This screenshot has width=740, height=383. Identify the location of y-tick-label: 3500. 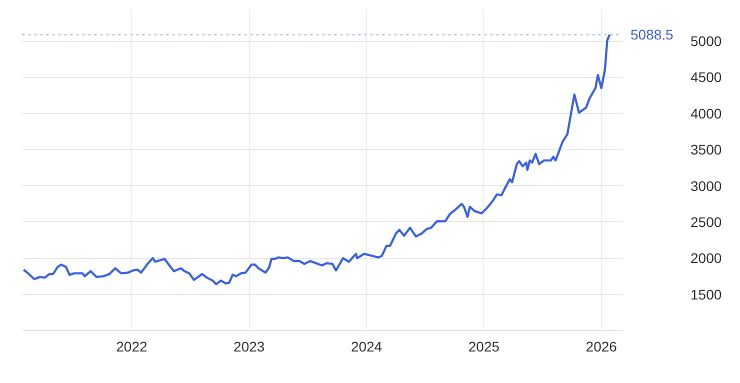
(706, 150).